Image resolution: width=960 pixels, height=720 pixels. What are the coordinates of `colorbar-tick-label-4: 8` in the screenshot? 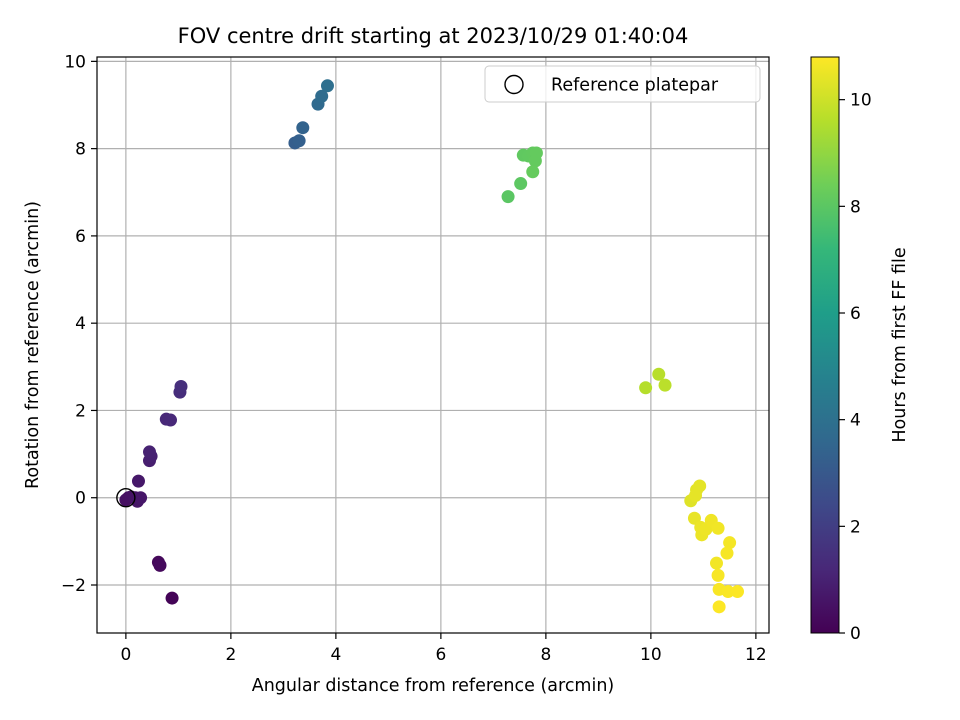 It's located at (855, 207).